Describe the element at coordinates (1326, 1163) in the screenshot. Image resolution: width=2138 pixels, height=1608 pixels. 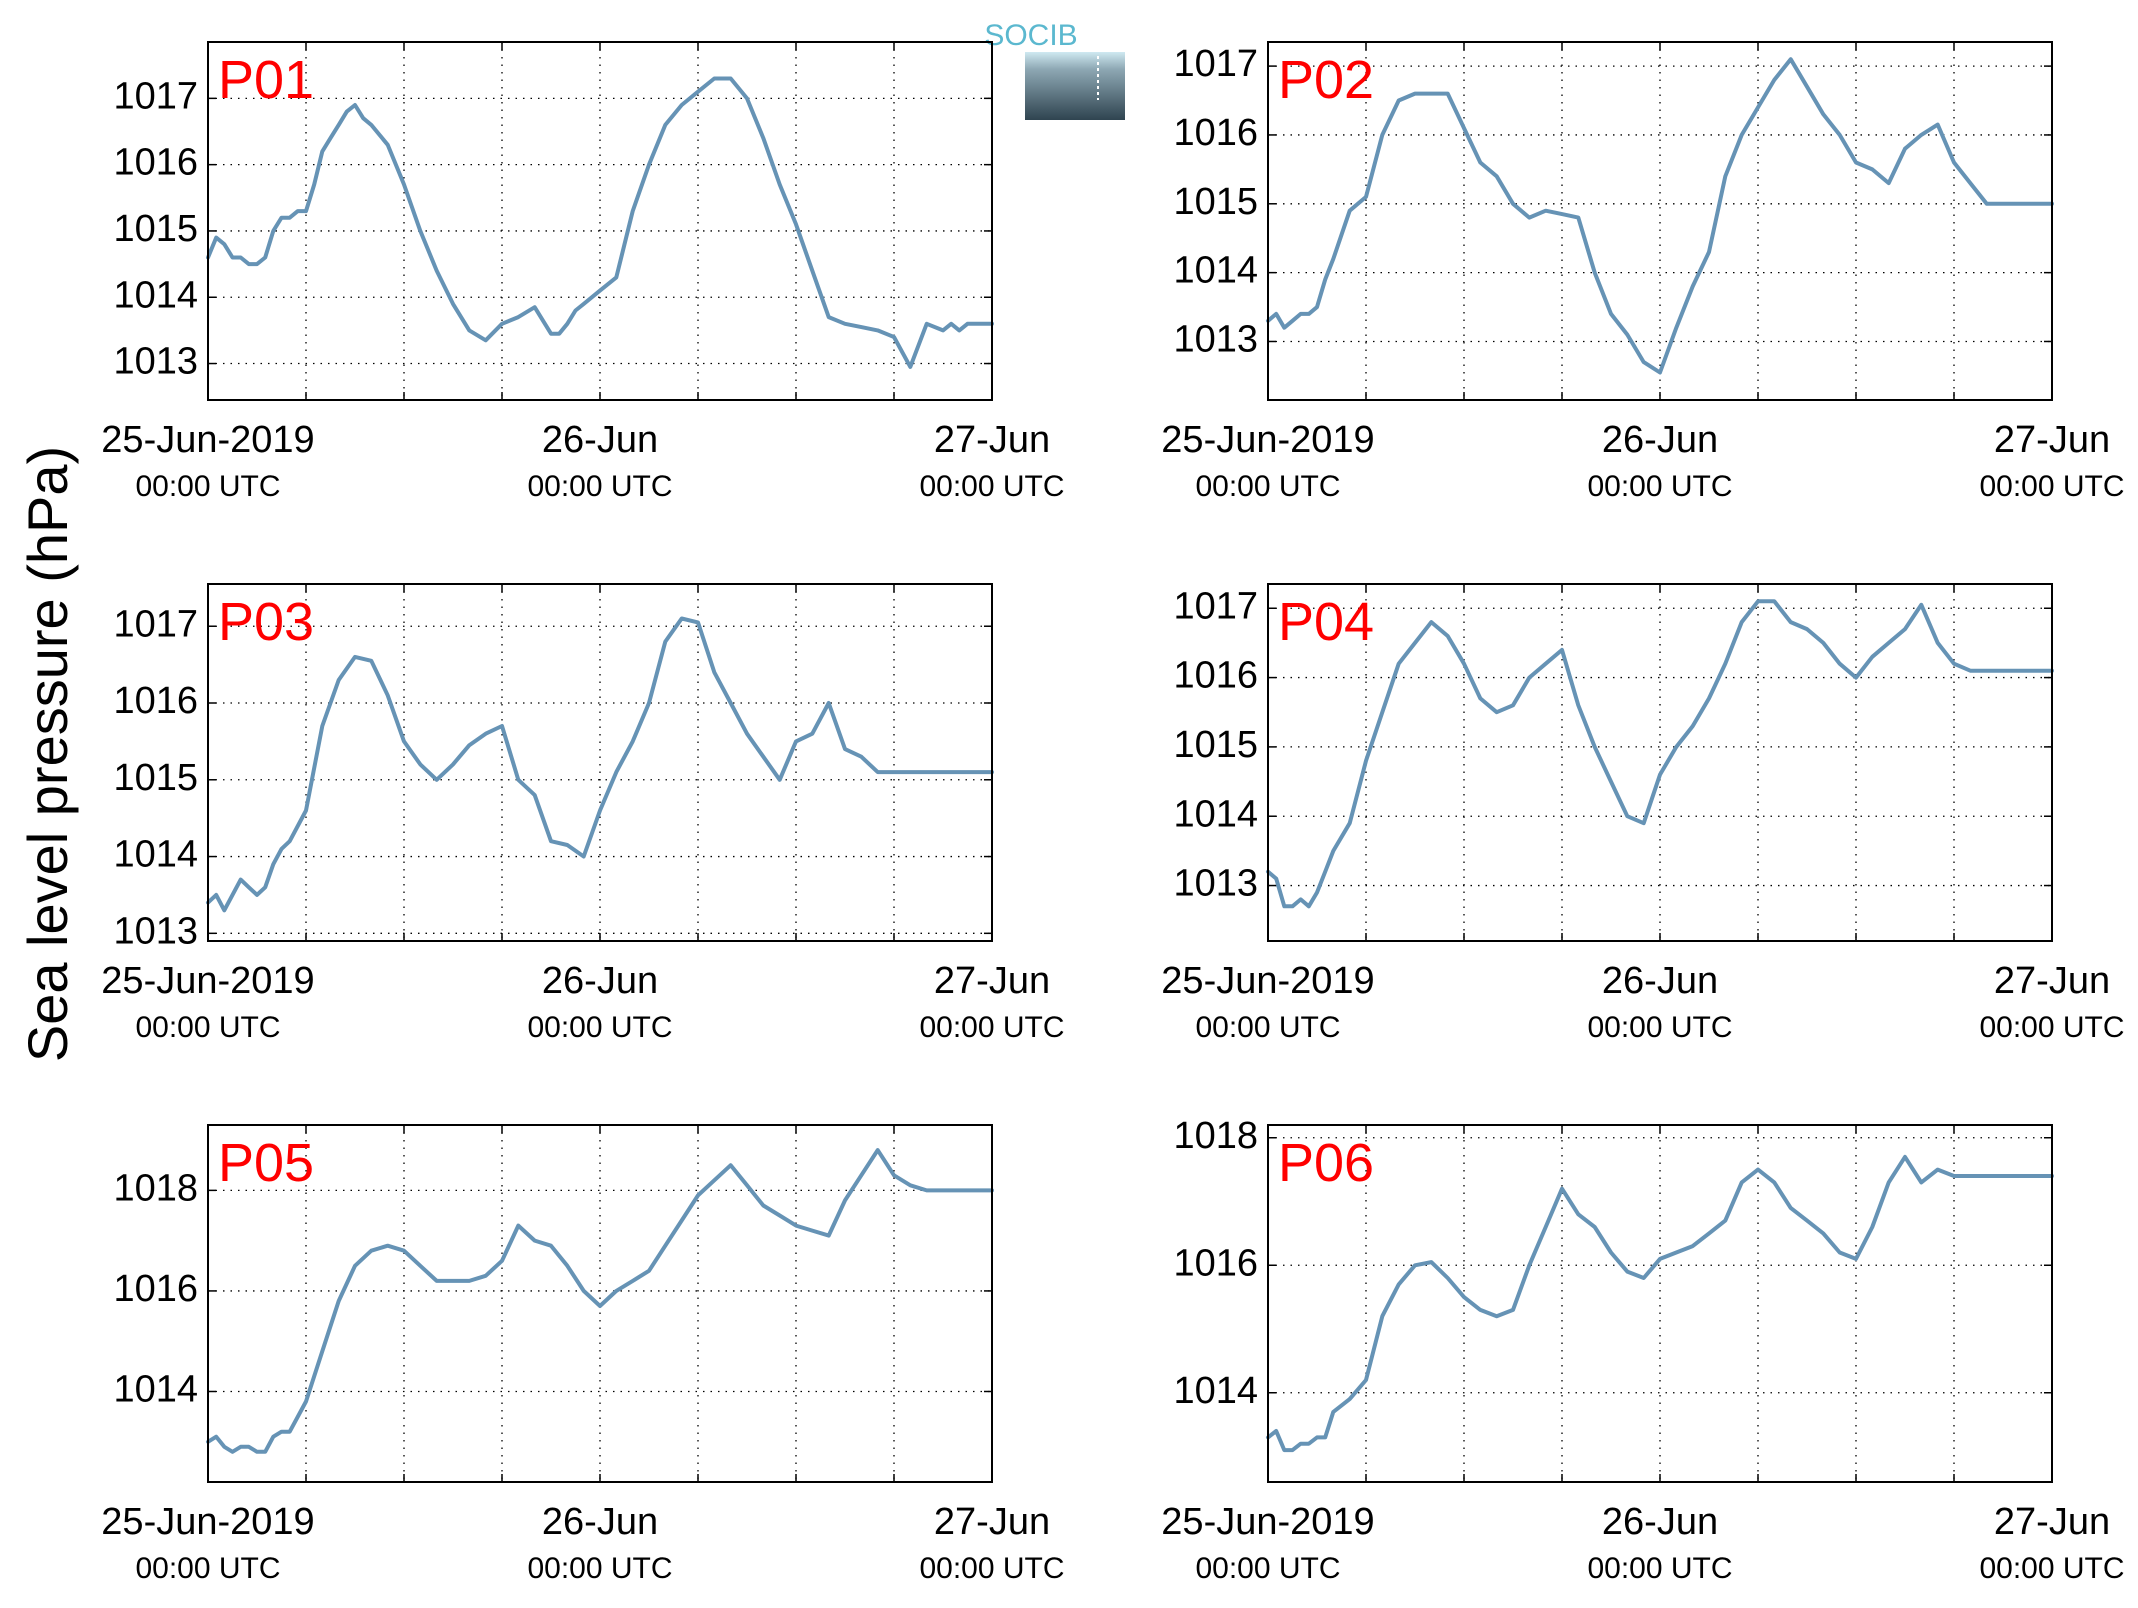
I see `panel-label: P06` at that location.